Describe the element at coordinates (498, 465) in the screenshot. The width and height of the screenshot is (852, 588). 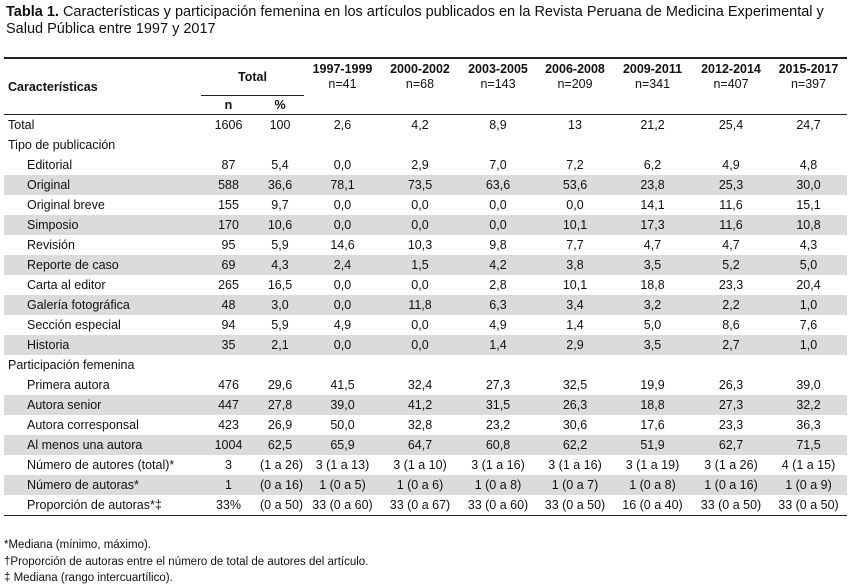
I see `table-cell: 3 (1 a 16)` at that location.